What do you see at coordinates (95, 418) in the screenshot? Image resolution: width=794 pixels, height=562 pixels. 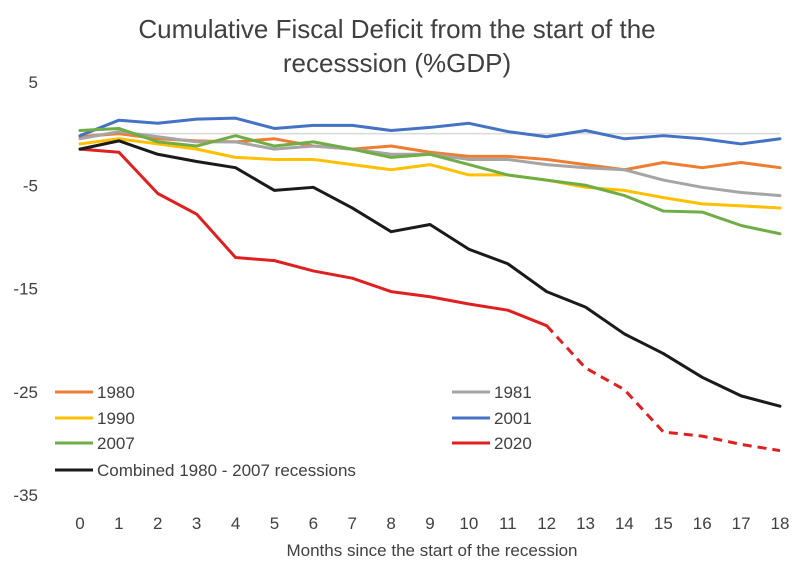 I see `legend-item-1990: 1990` at bounding box center [95, 418].